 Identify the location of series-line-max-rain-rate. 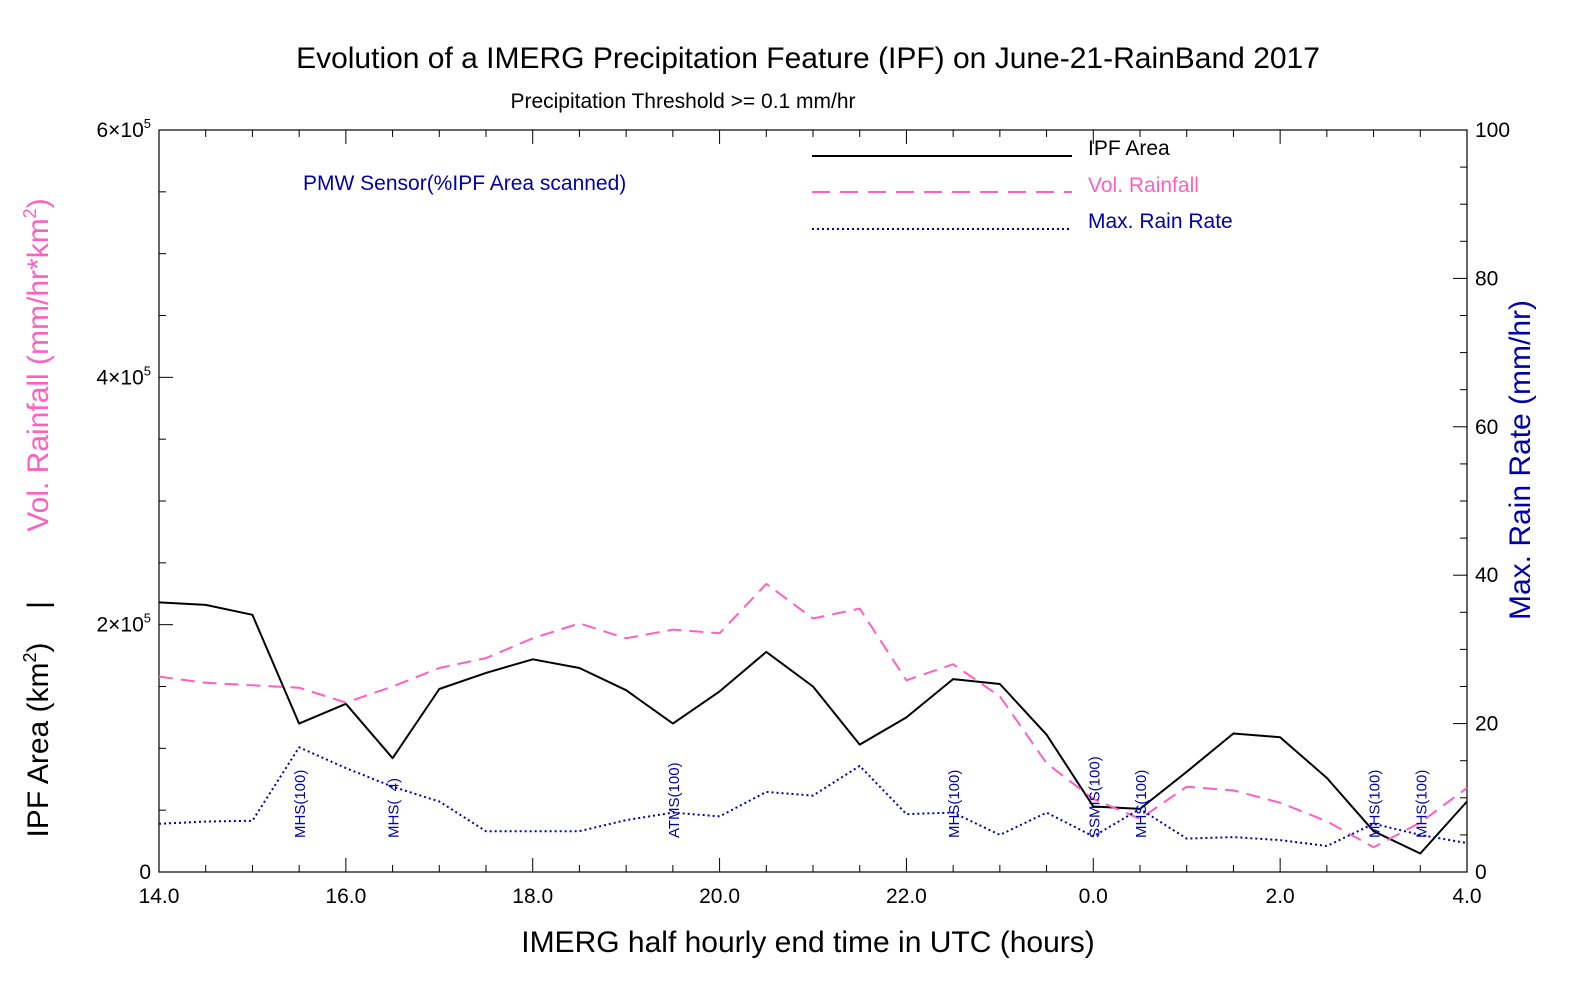
(813, 796).